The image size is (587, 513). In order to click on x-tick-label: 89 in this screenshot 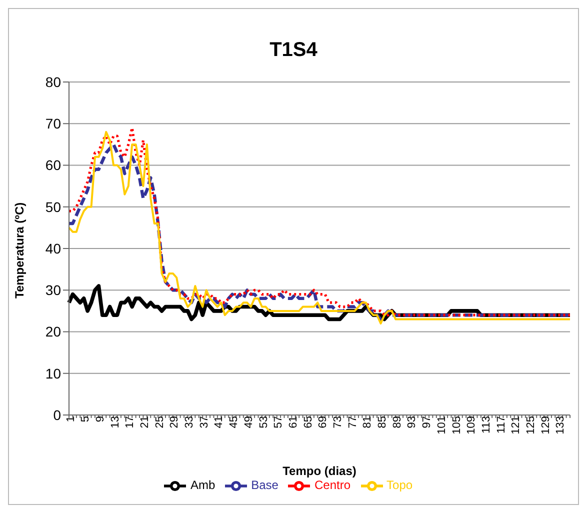, I will do `click(397, 422)`.